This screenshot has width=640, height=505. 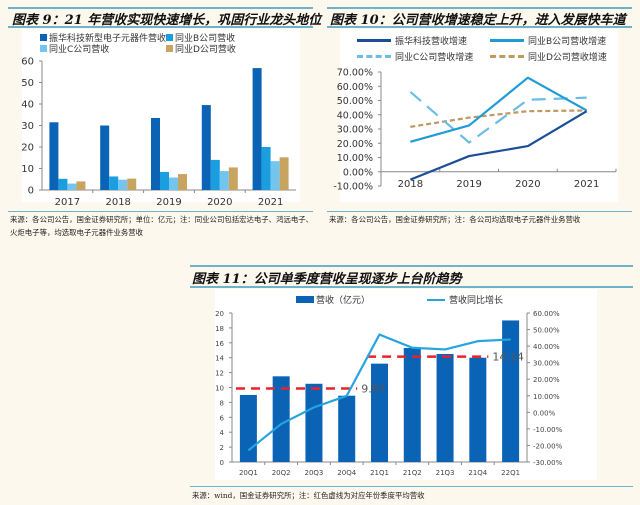 I want to click on fig11-legend-item-yoy: 营收同比增长, so click(x=465, y=299).